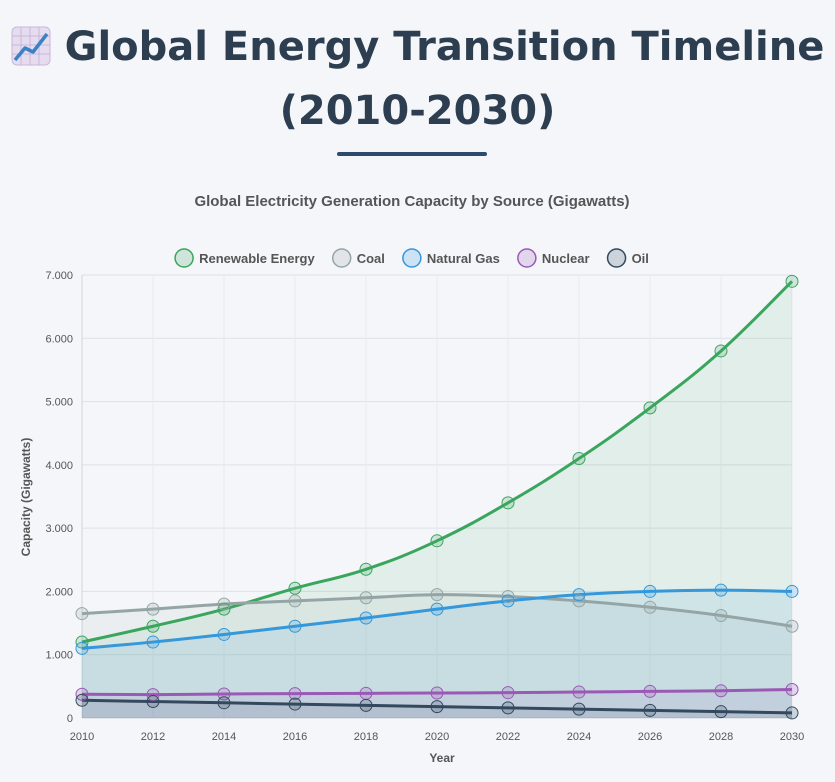 The image size is (835, 782). What do you see at coordinates (579, 737) in the screenshot?
I see `x-tick-label: 2024` at bounding box center [579, 737].